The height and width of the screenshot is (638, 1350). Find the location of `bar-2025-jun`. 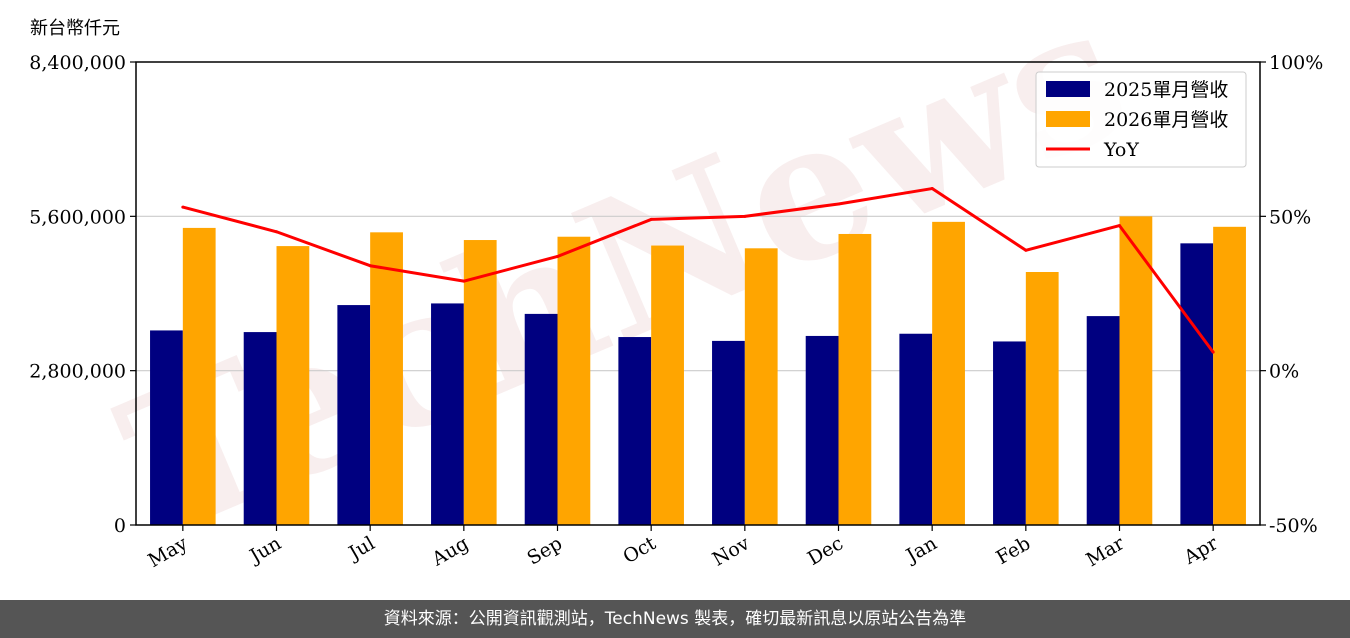

bar-2025-jun is located at coordinates (260, 428).